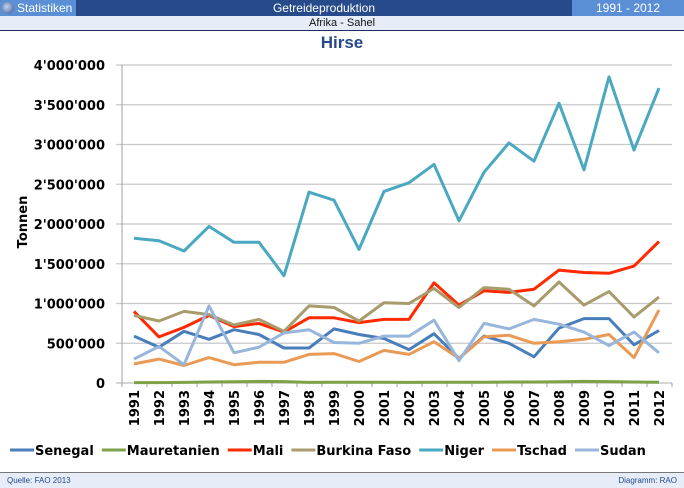 The height and width of the screenshot is (488, 684). What do you see at coordinates (560, 408) in the screenshot?
I see `x-tick-label: 2008` at bounding box center [560, 408].